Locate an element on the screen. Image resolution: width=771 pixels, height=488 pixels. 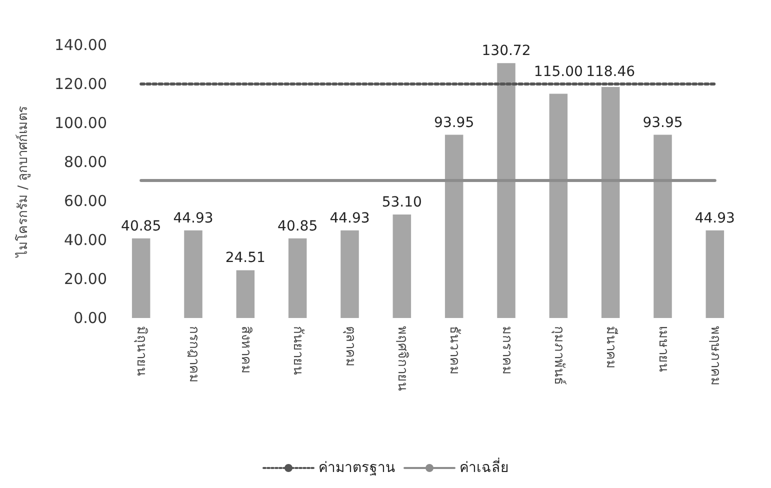
y-tick-label: 40.00 is located at coordinates (85, 240).